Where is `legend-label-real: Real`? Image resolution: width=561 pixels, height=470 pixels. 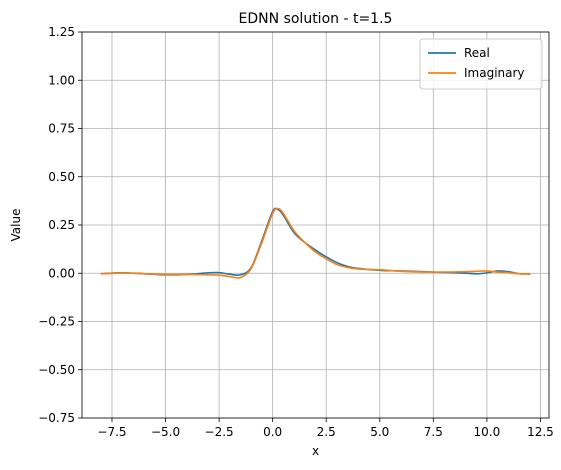
legend-label-real: Real is located at coordinates (477, 53).